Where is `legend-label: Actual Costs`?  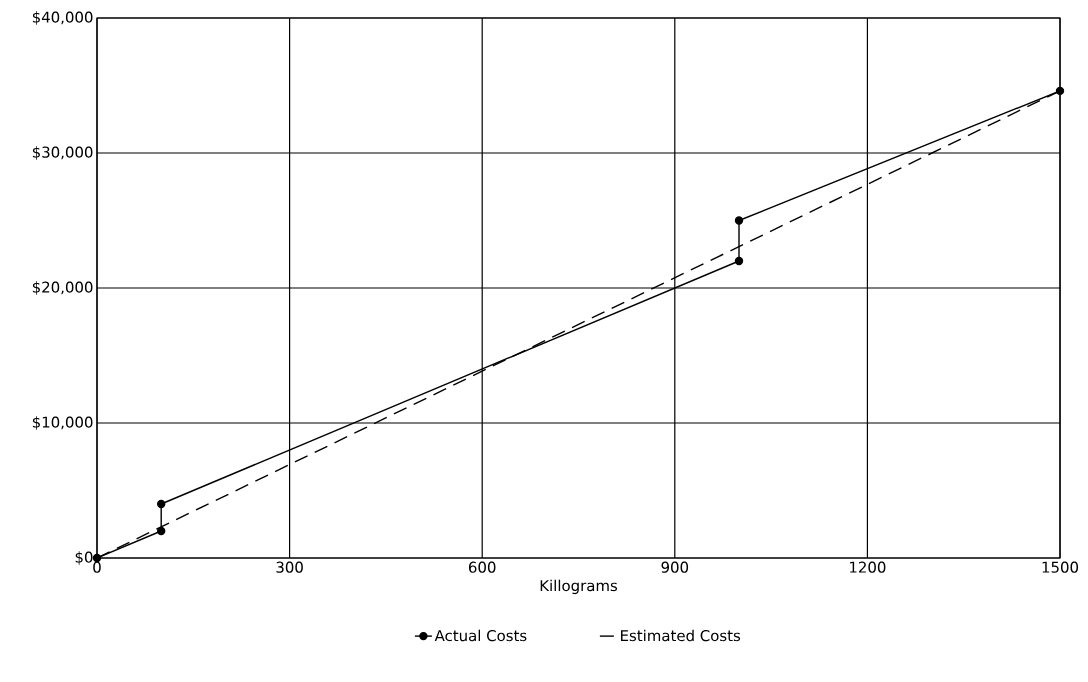 legend-label: Actual Costs is located at coordinates (480, 635).